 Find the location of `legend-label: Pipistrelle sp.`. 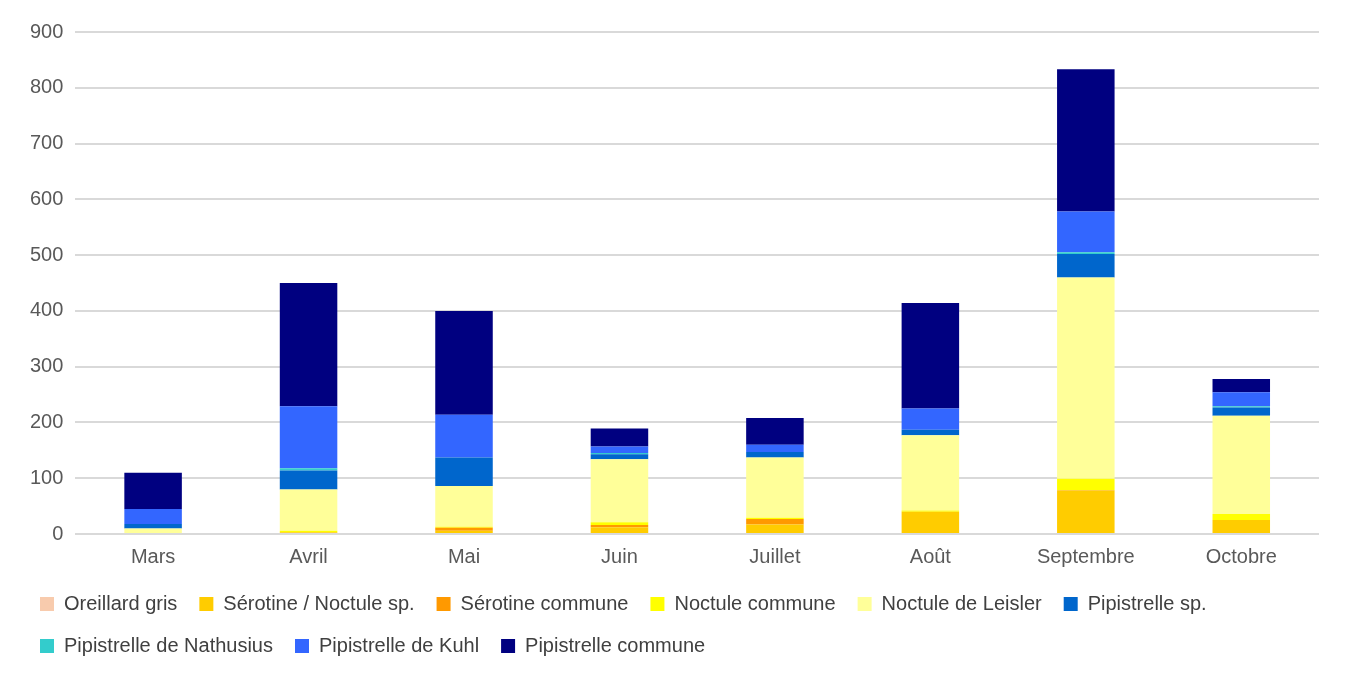

legend-label: Pipistrelle sp. is located at coordinates (1147, 602).